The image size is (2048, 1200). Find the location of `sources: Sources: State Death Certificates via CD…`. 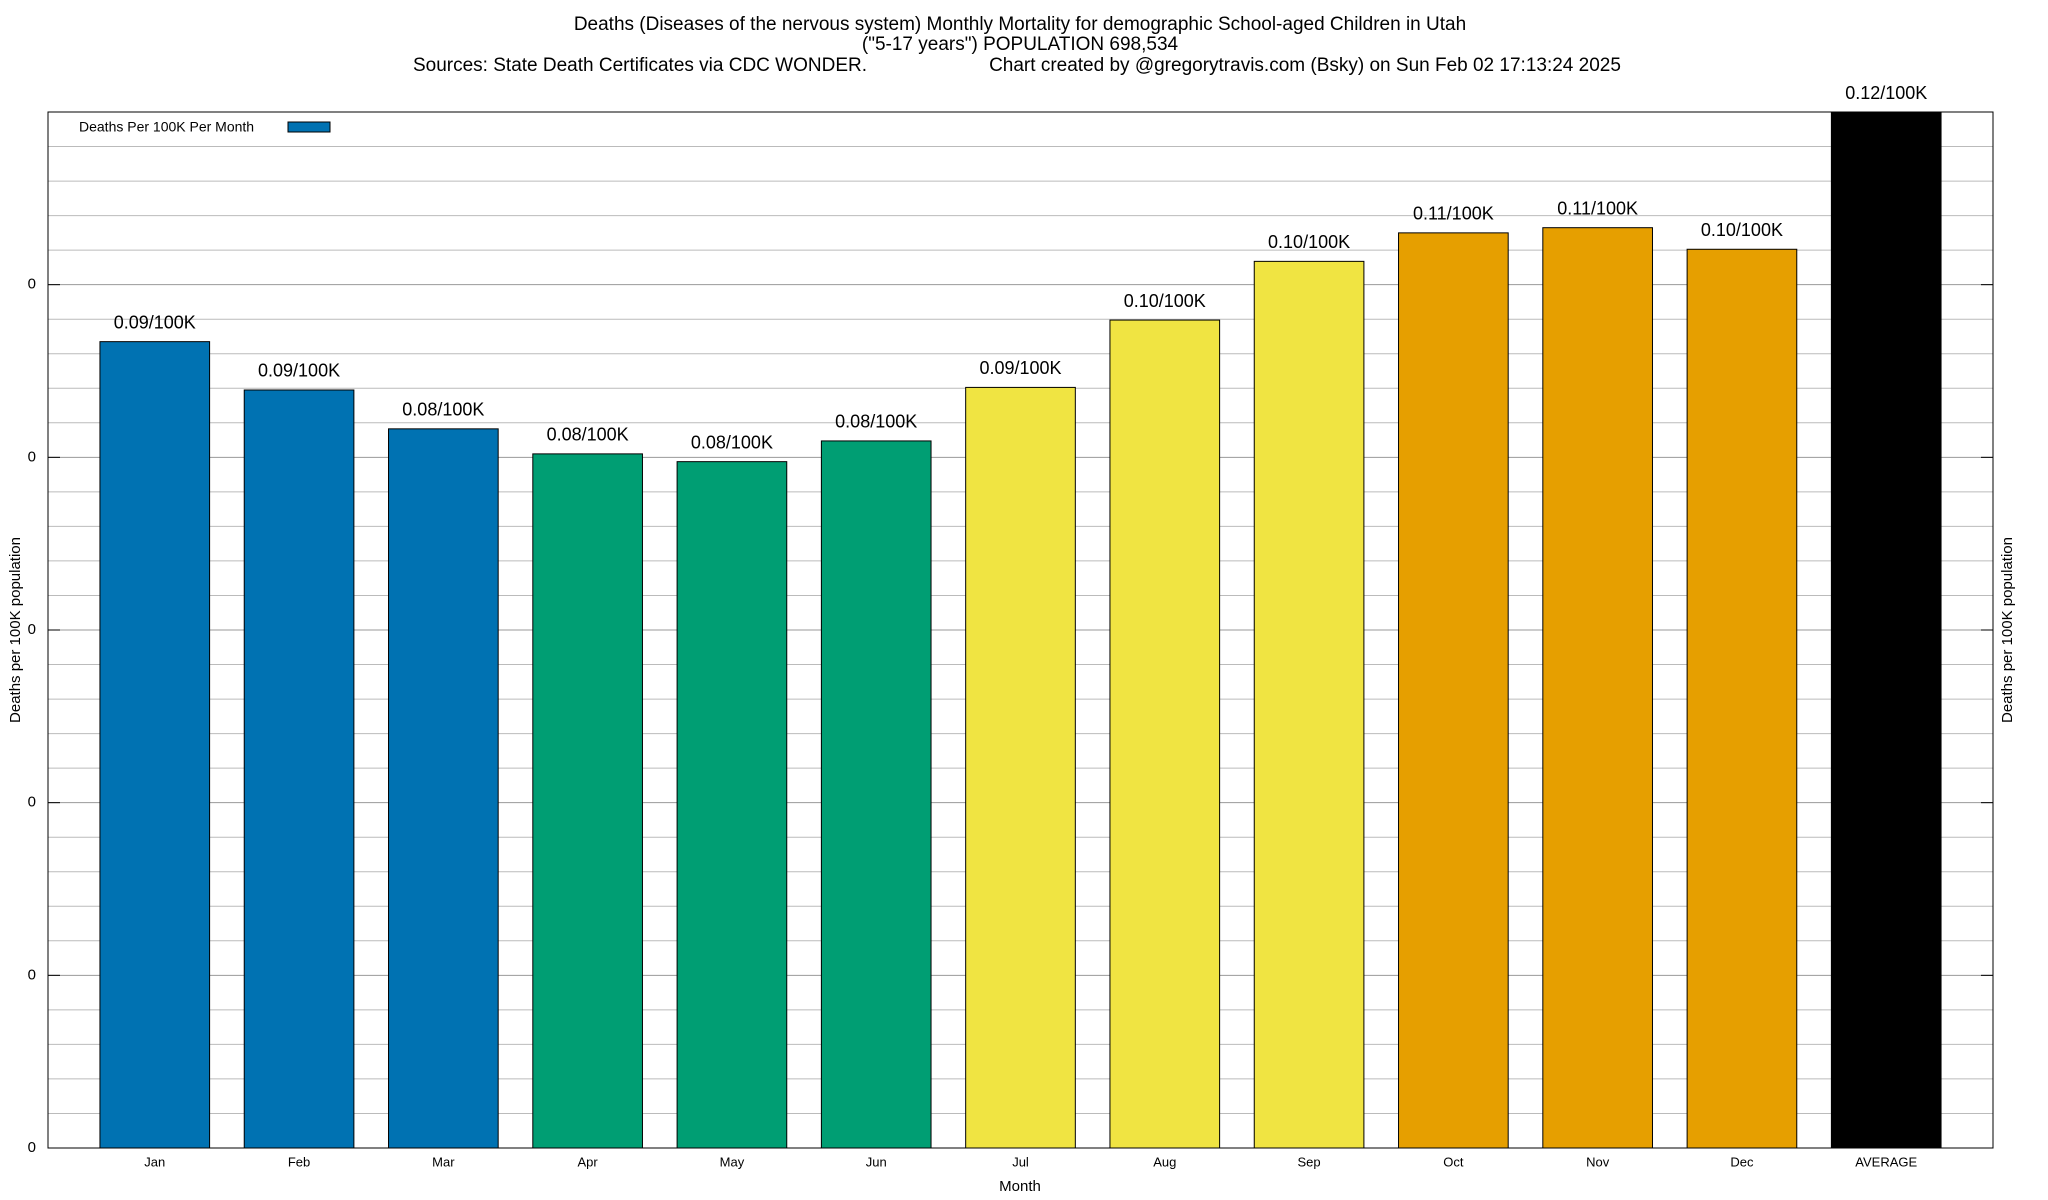

sources: Sources: State Death Certificates via CD… is located at coordinates (640, 65).